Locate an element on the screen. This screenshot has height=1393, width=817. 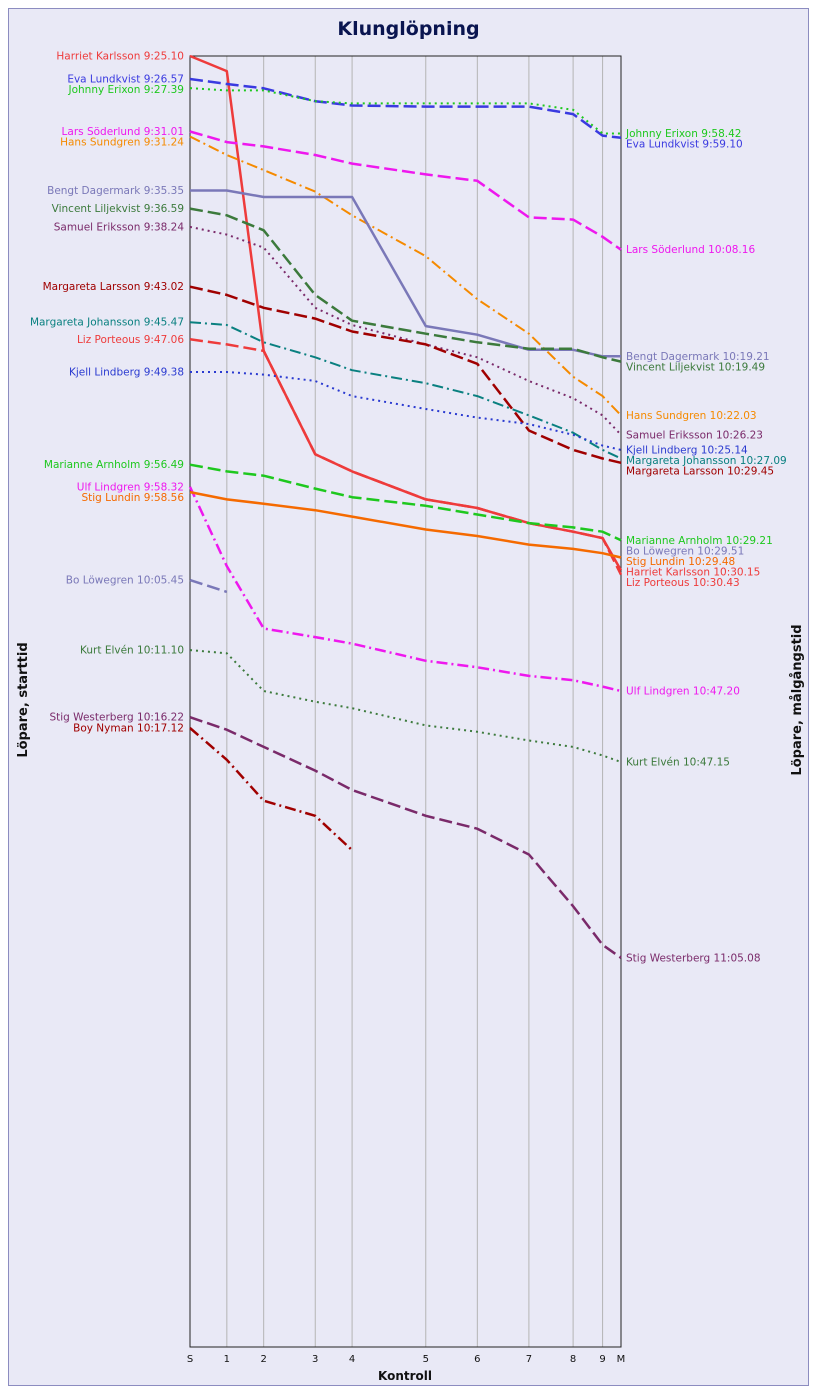
finish-label: Bengt Dagermark 10:19.21 is located at coordinates (698, 357).